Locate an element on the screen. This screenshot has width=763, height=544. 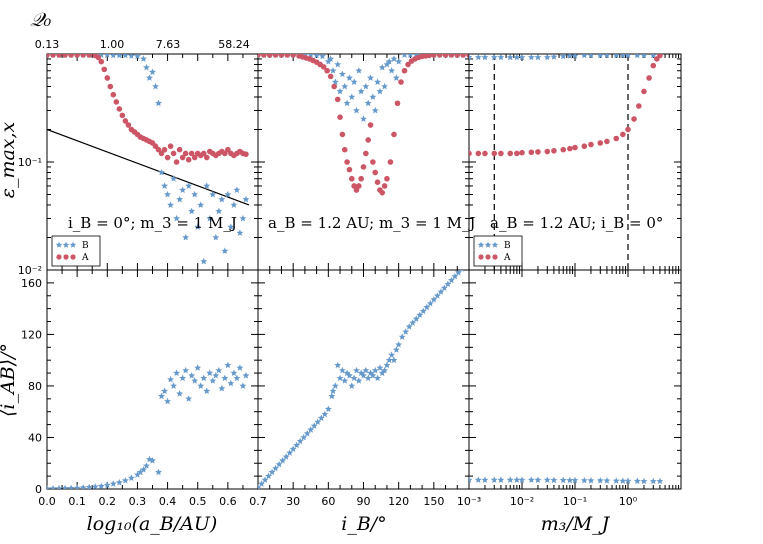
legend-star-marker is located at coordinates (481, 244).